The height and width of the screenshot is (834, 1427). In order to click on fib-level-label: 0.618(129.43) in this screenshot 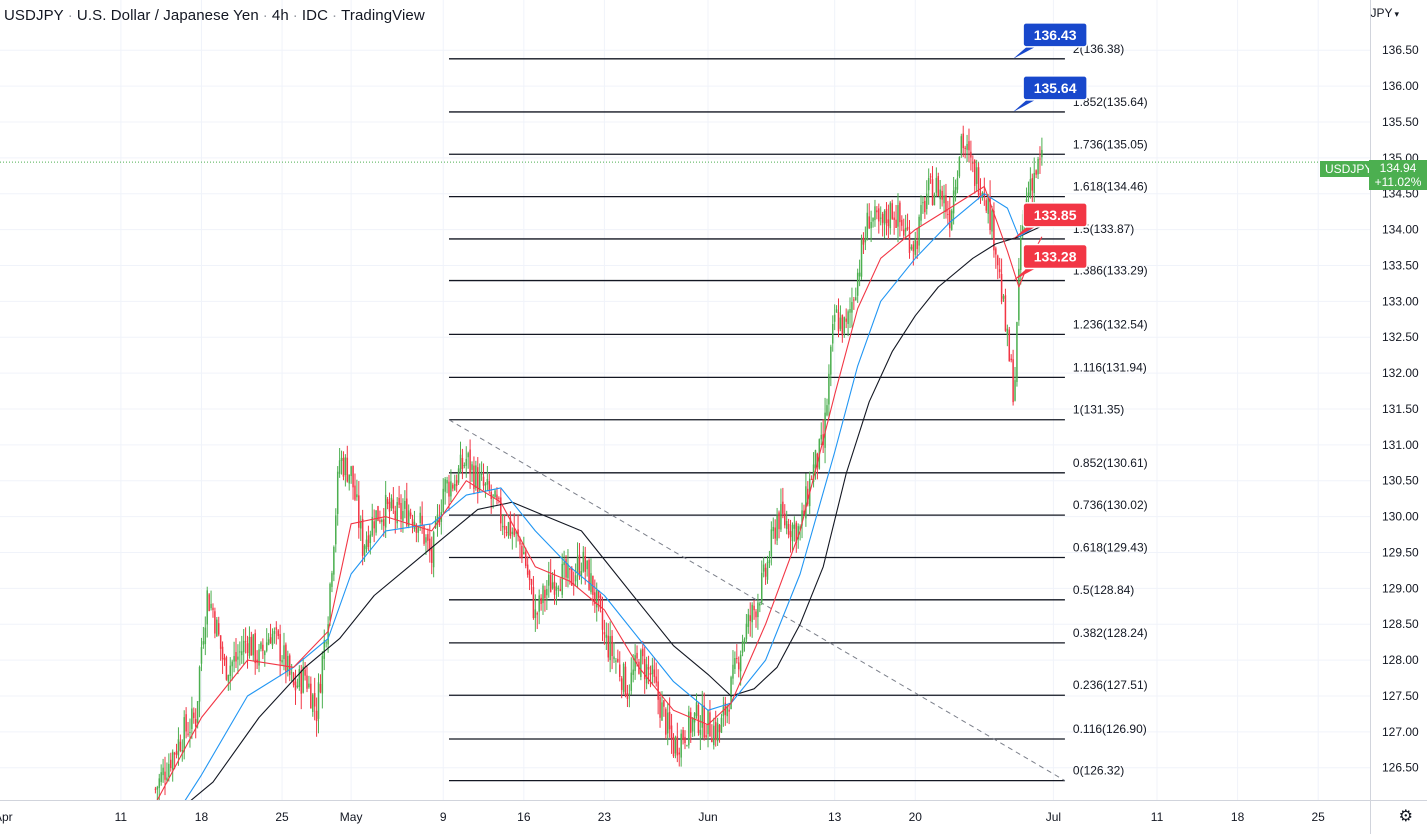, I will do `click(1110, 547)`.